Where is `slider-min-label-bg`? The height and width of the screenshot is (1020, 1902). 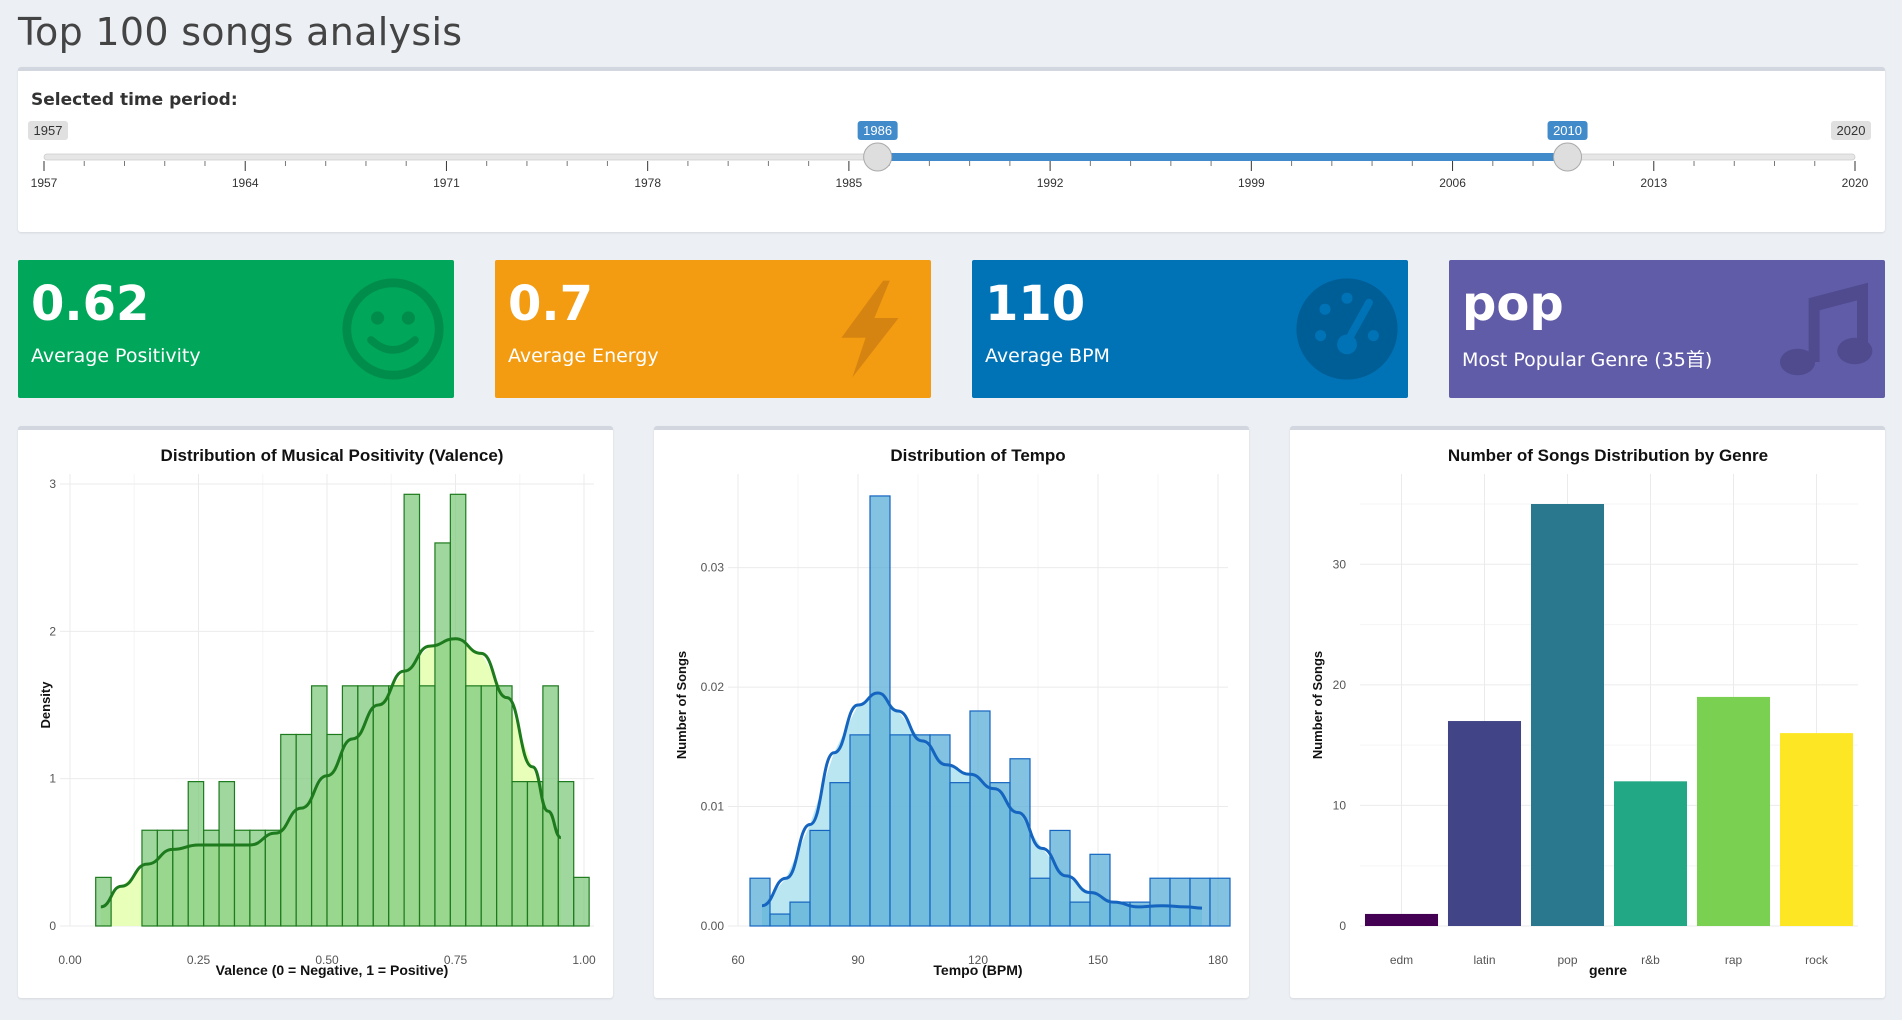 slider-min-label-bg is located at coordinates (48, 130).